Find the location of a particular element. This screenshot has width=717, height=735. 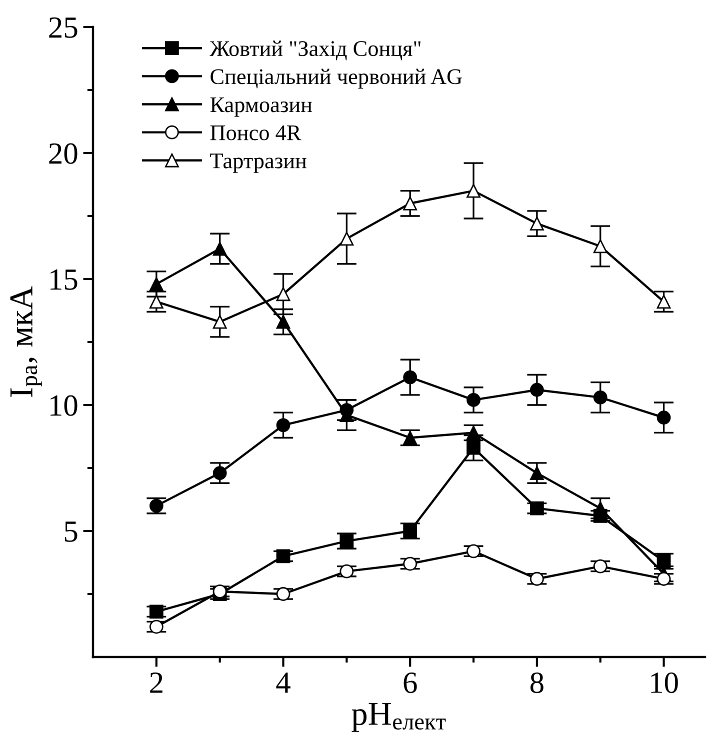

x-tick-label: 10 is located at coordinates (664, 683).